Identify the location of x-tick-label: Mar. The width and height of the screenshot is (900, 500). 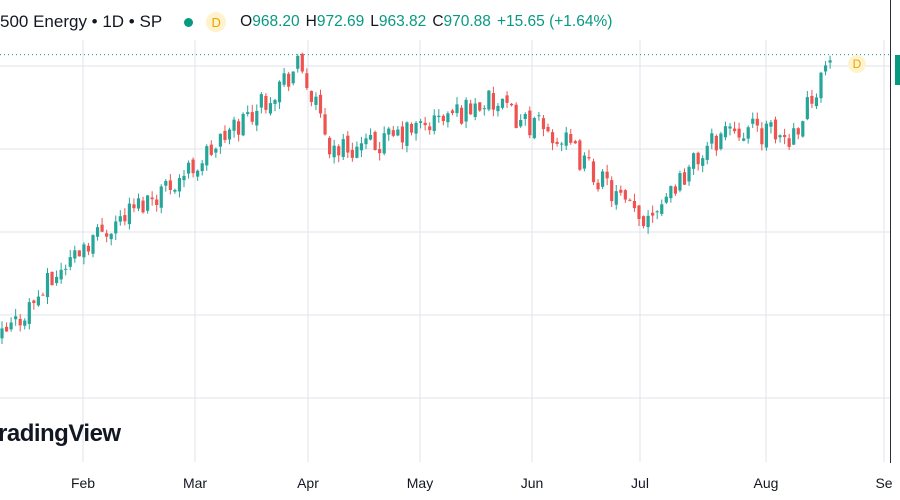
(195, 483).